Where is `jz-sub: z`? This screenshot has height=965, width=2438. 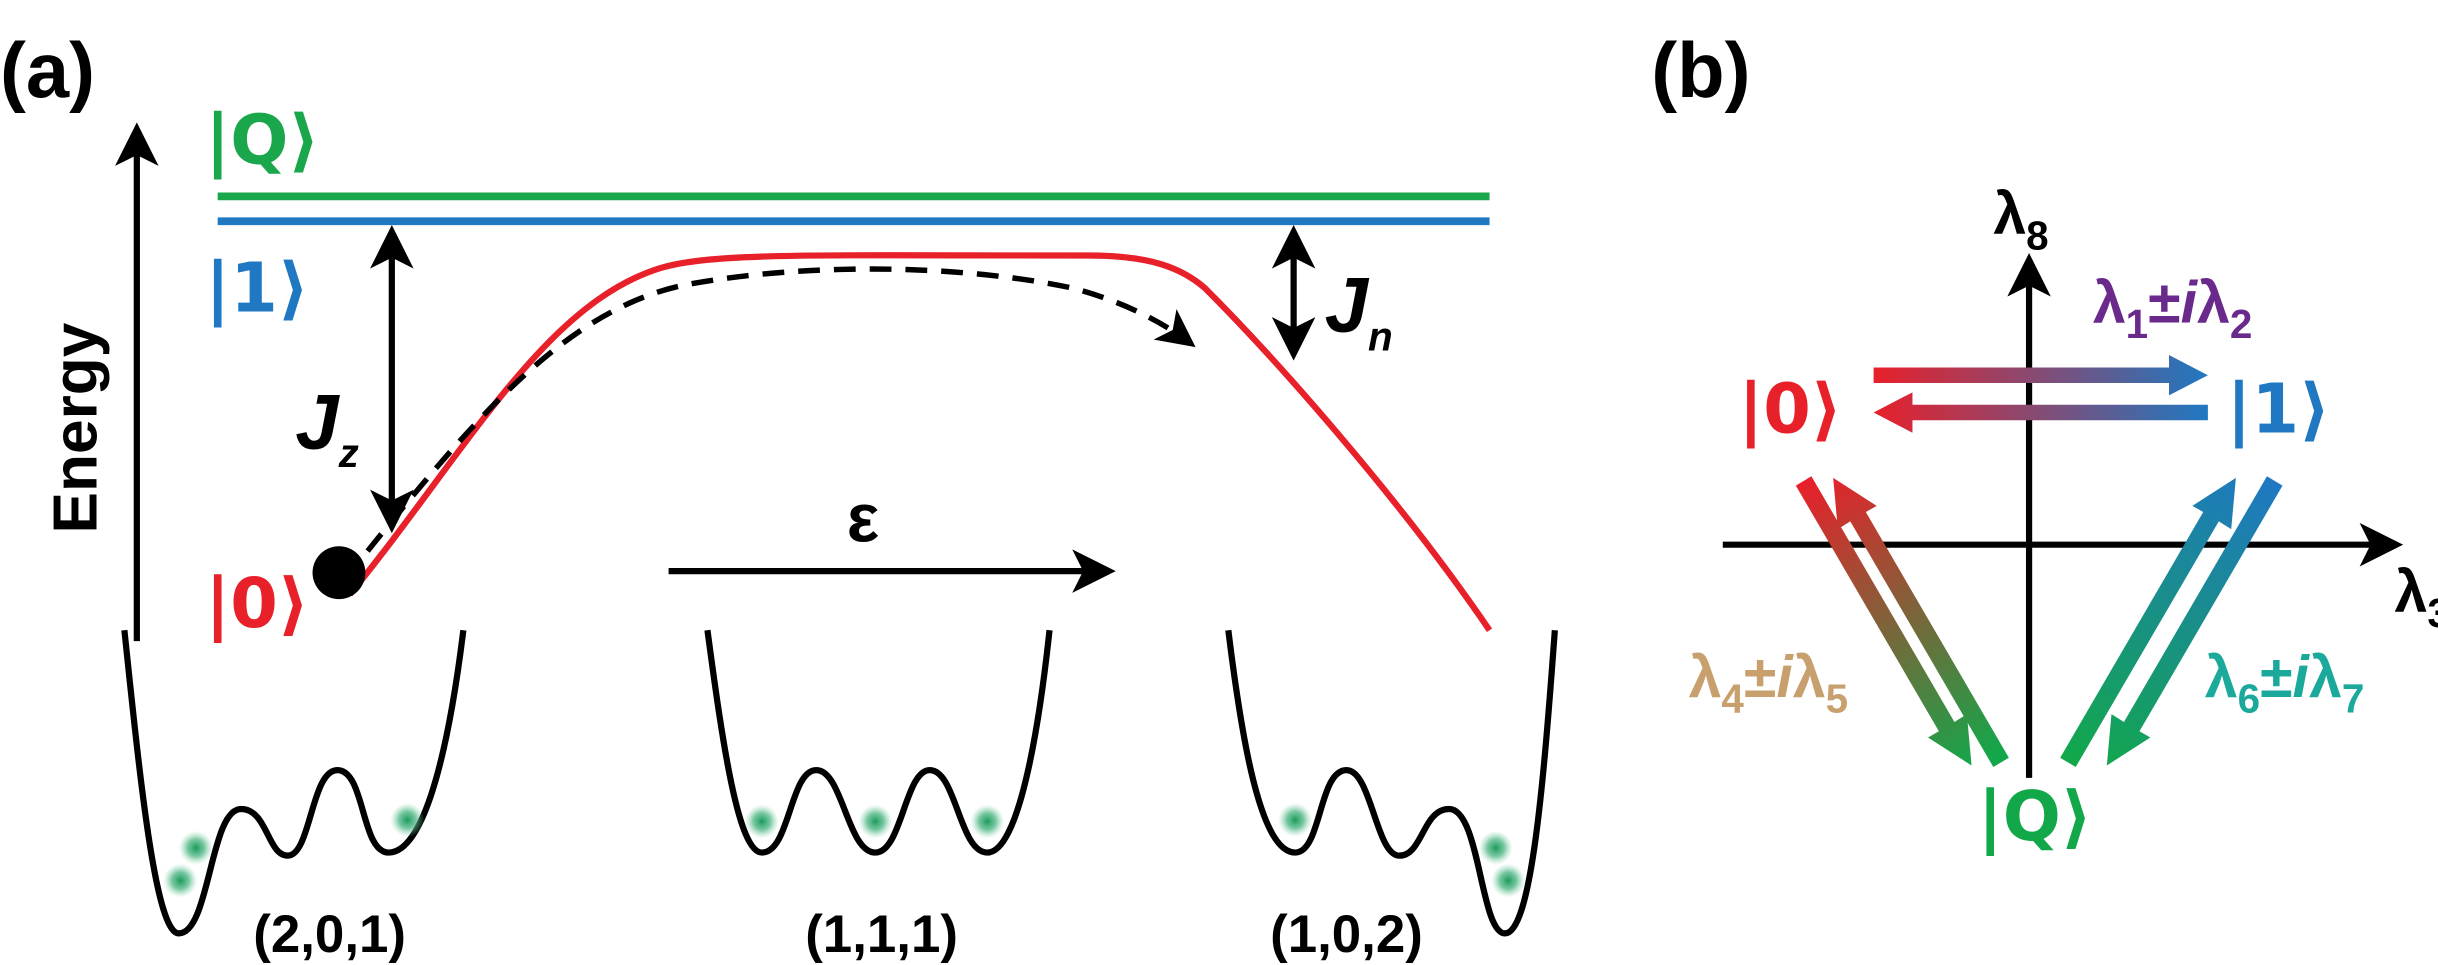
jz-sub: z is located at coordinates (348, 453).